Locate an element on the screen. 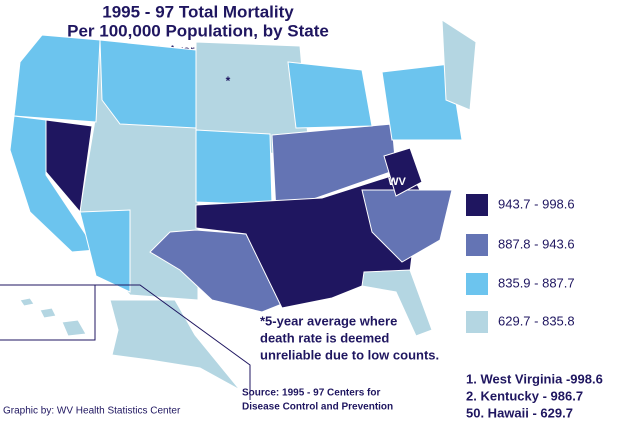 Image resolution: width=623 pixels, height=421 pixels. ranking: 1. West Virginia -998.6 is located at coordinates (534, 378).